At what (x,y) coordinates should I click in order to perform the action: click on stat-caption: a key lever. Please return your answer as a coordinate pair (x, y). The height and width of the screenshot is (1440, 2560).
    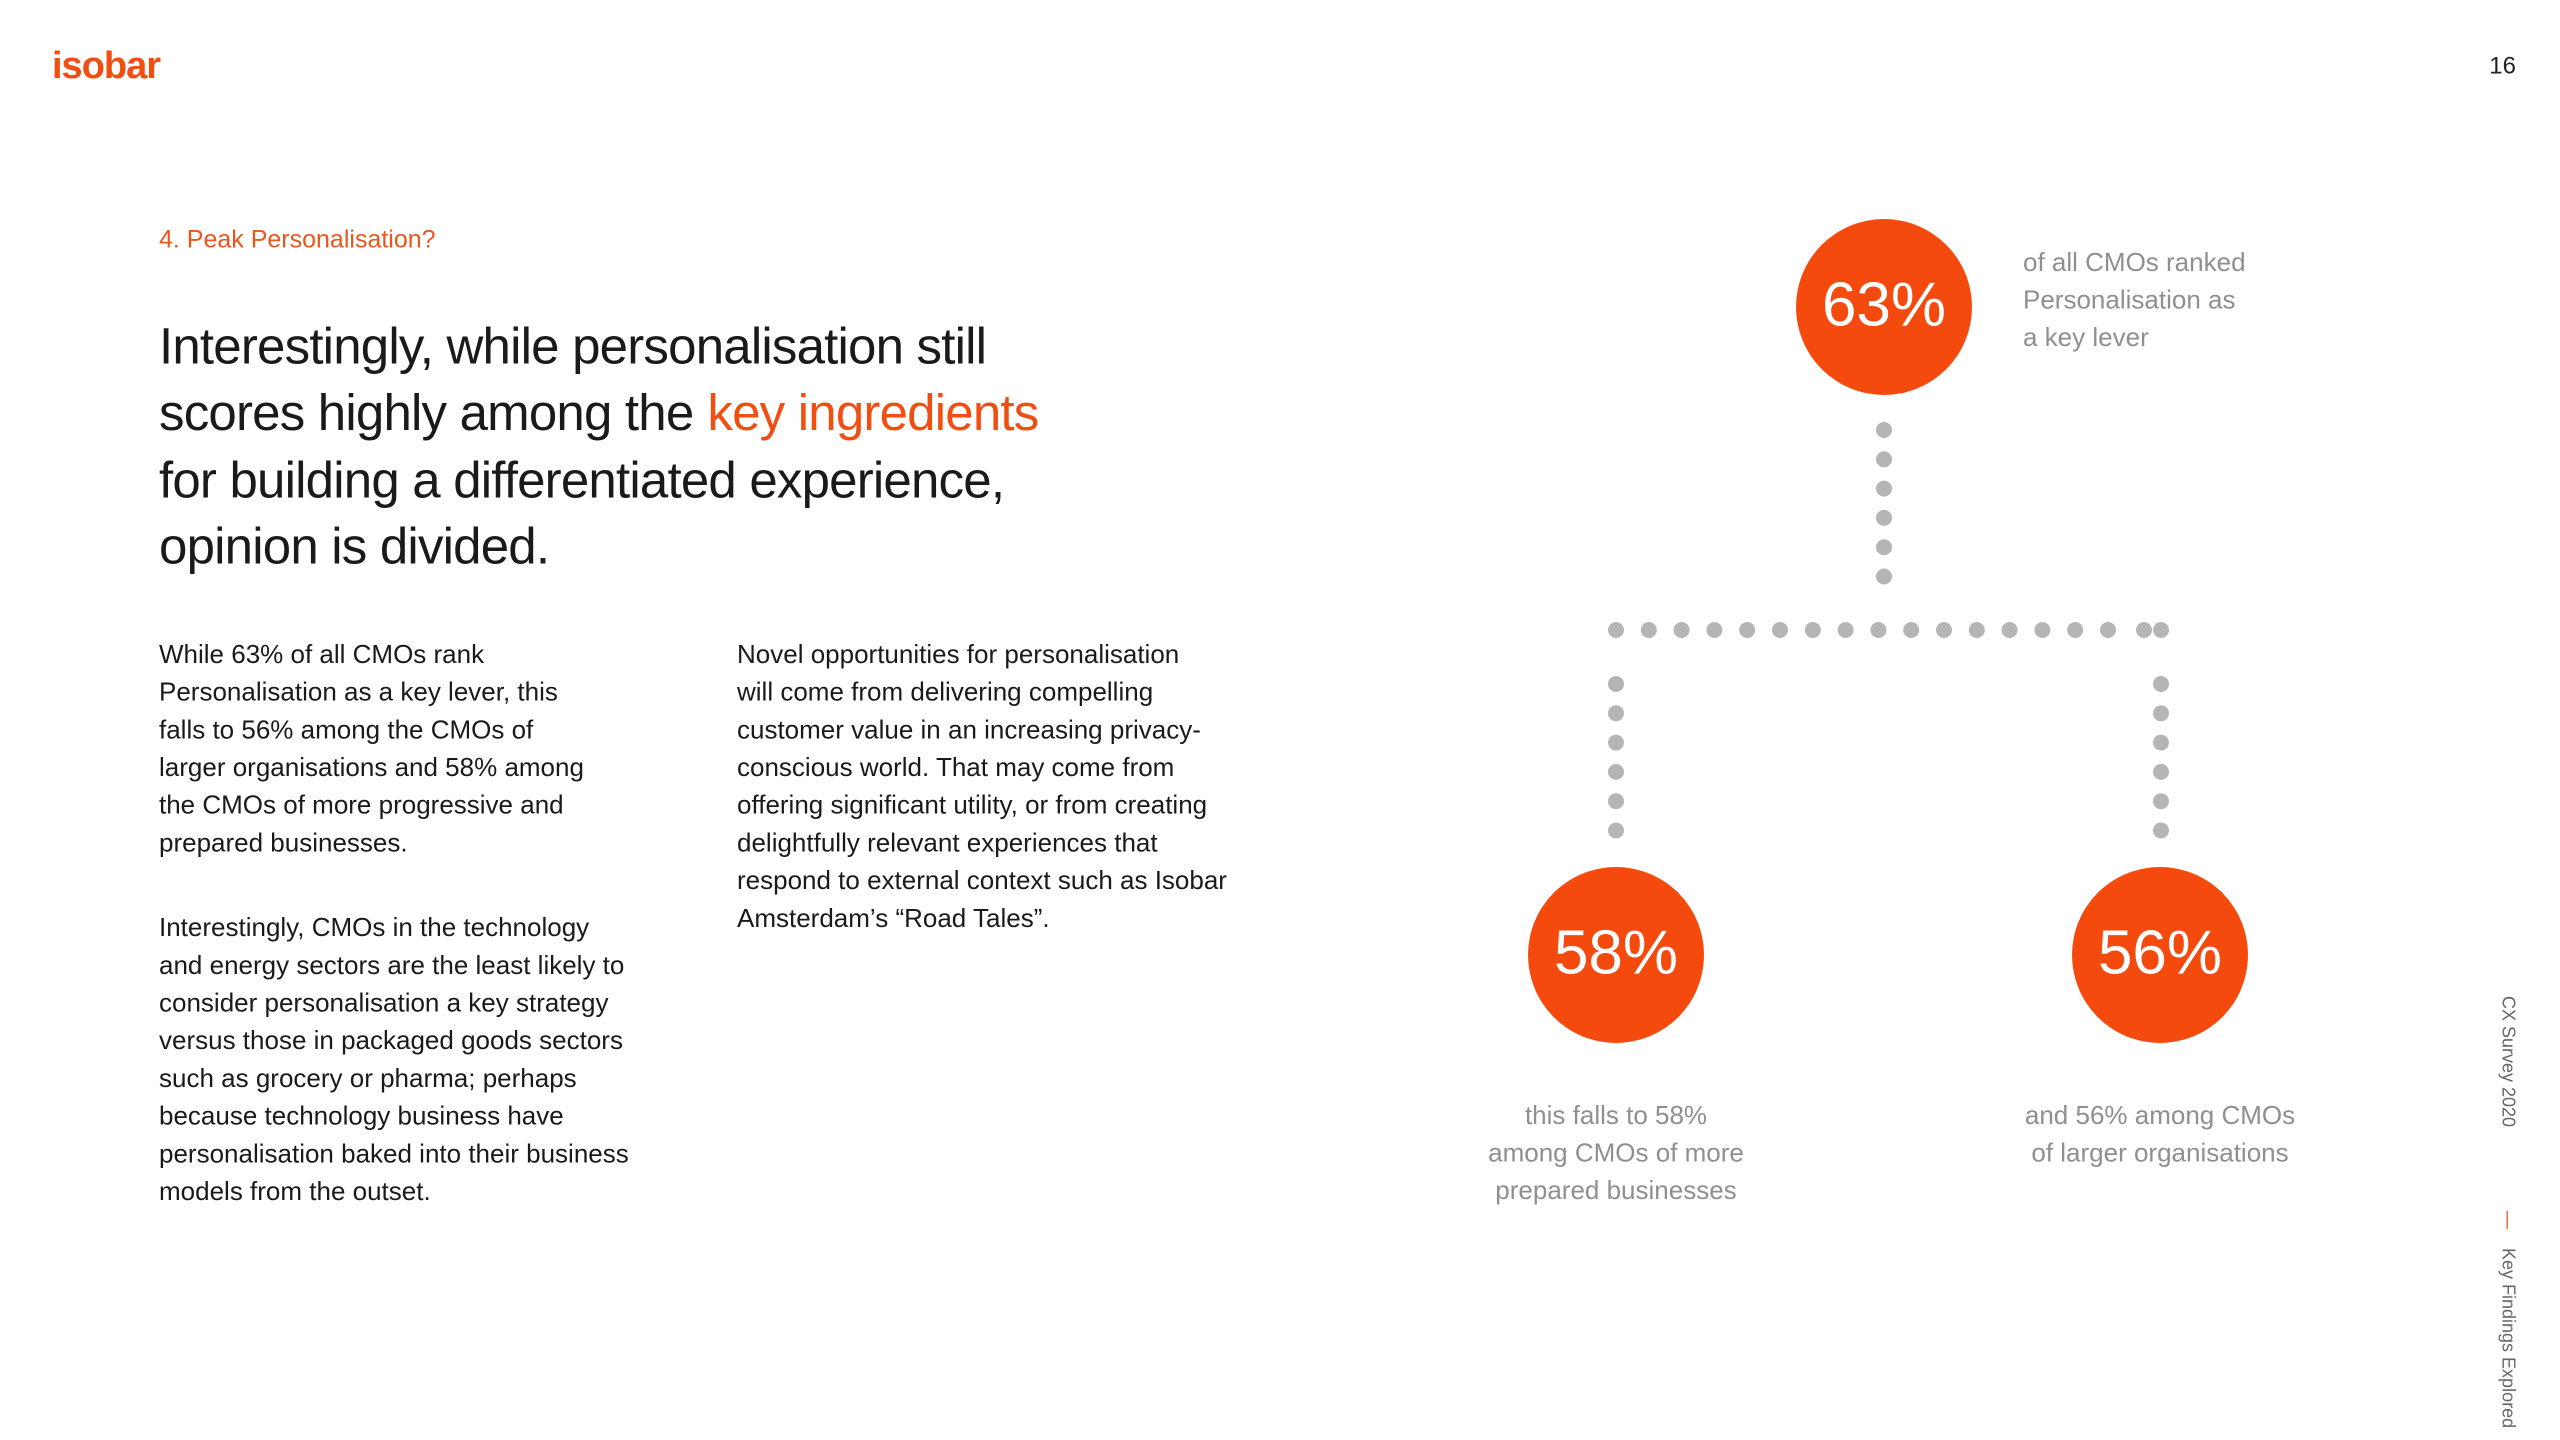
    Looking at the image, I should click on (2086, 337).